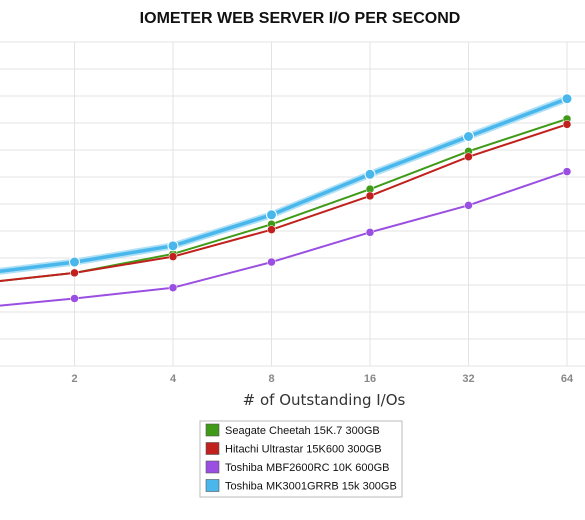 The height and width of the screenshot is (520, 585). I want to click on legend-label: Toshiba MK3001GRRB 15k 300GB, so click(311, 487).